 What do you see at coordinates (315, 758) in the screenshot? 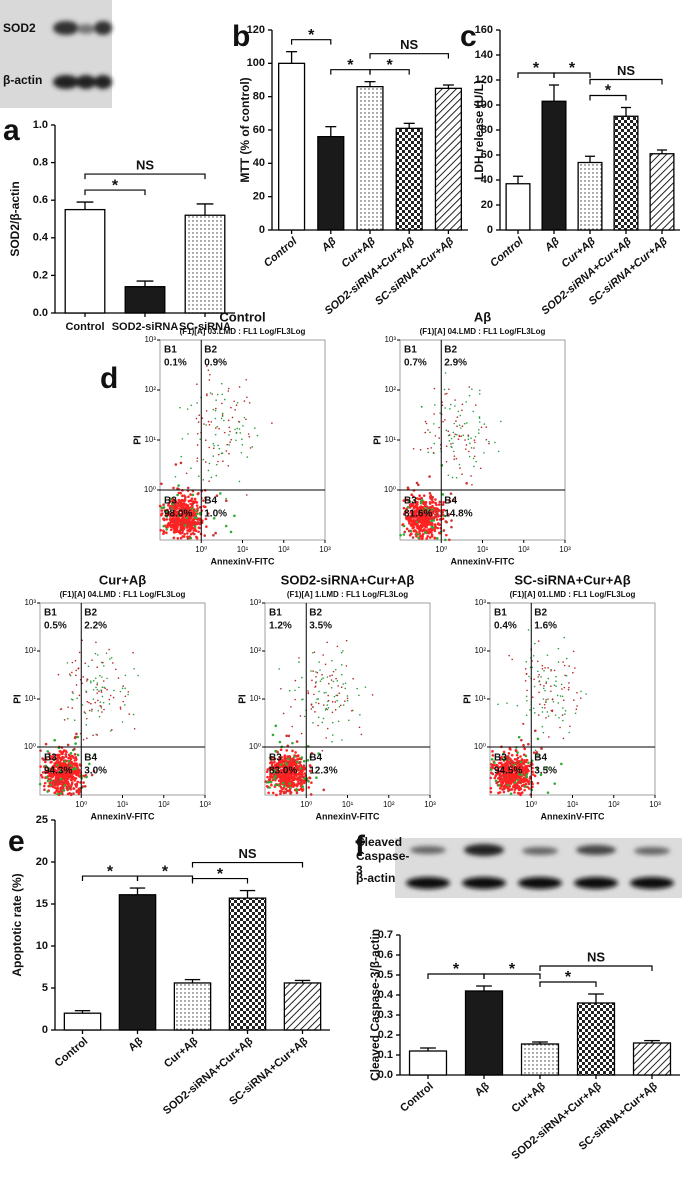
I see `quadrant-name: B4` at bounding box center [315, 758].